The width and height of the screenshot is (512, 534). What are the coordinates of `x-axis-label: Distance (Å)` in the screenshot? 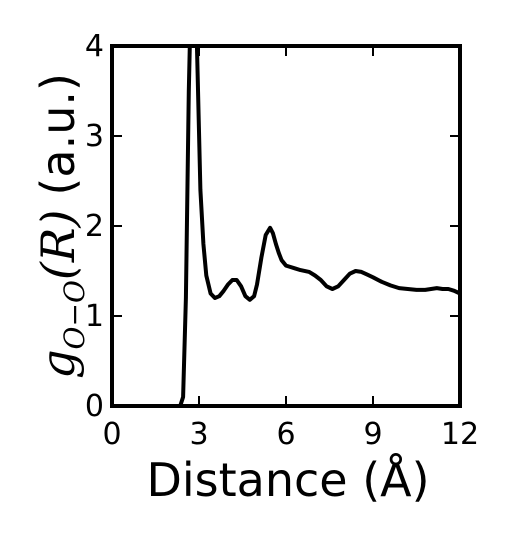 It's located at (287, 480).